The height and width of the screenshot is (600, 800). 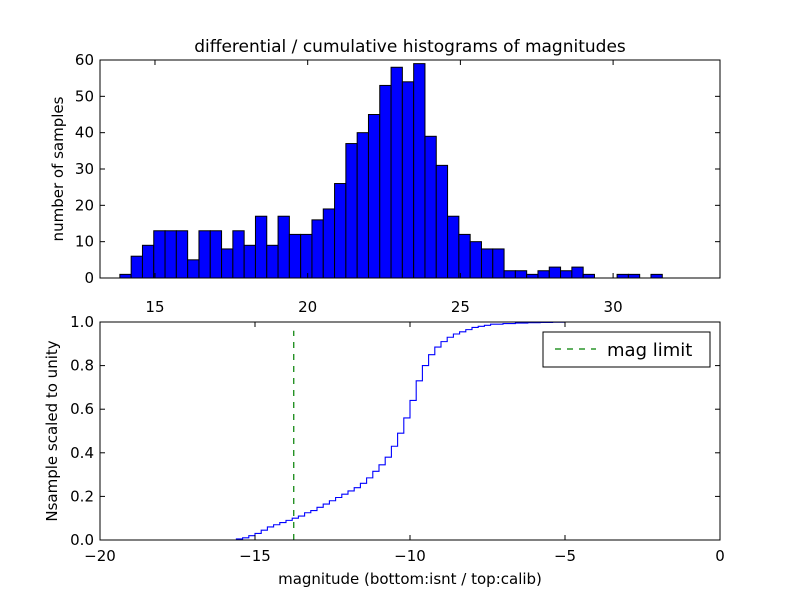 What do you see at coordinates (410, 579) in the screenshot?
I see `cumulative-x-label: magnitude (bottom:isnt / top:calib)` at bounding box center [410, 579].